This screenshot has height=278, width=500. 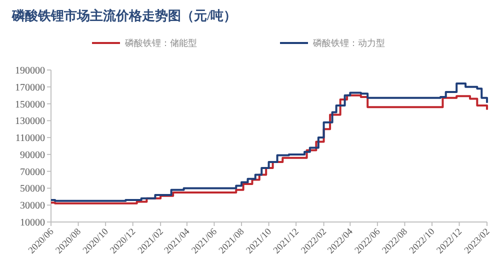 What do you see at coordinates (32, 206) in the screenshot?
I see `y-tick-label: 30000` at bounding box center [32, 206].